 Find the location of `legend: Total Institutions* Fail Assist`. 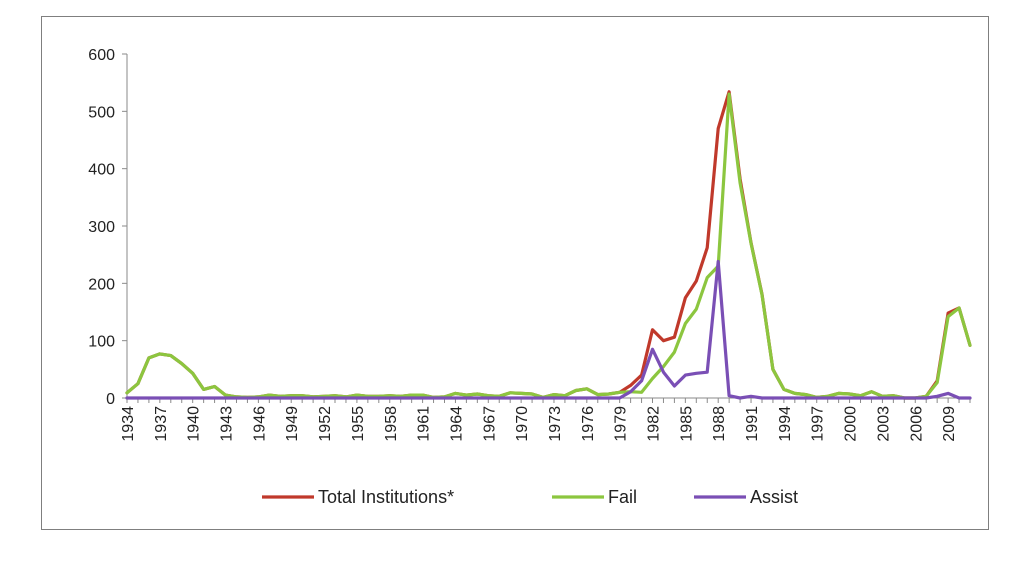

legend: Total Institutions* Fail Assist is located at coordinates (530, 497).